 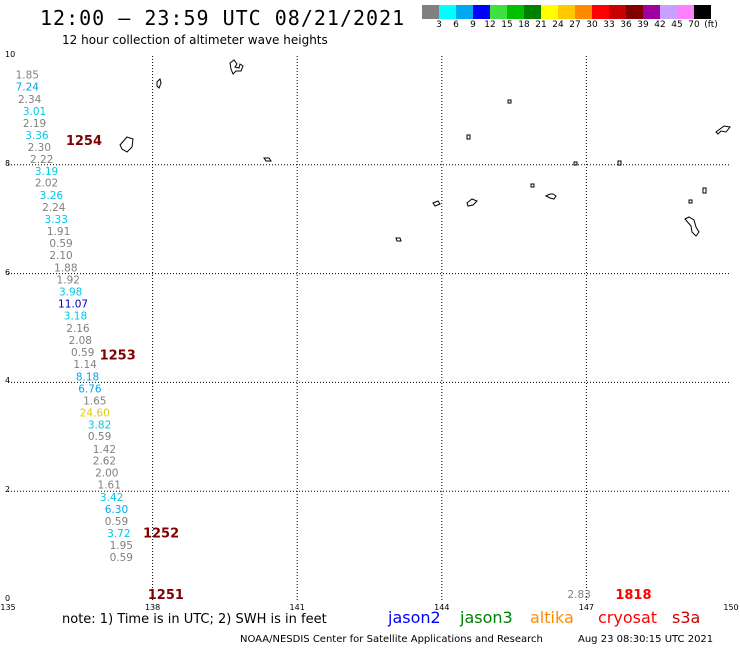 What do you see at coordinates (711, 25) in the screenshot?
I see `colorbar-label: (ft)` at bounding box center [711, 25].